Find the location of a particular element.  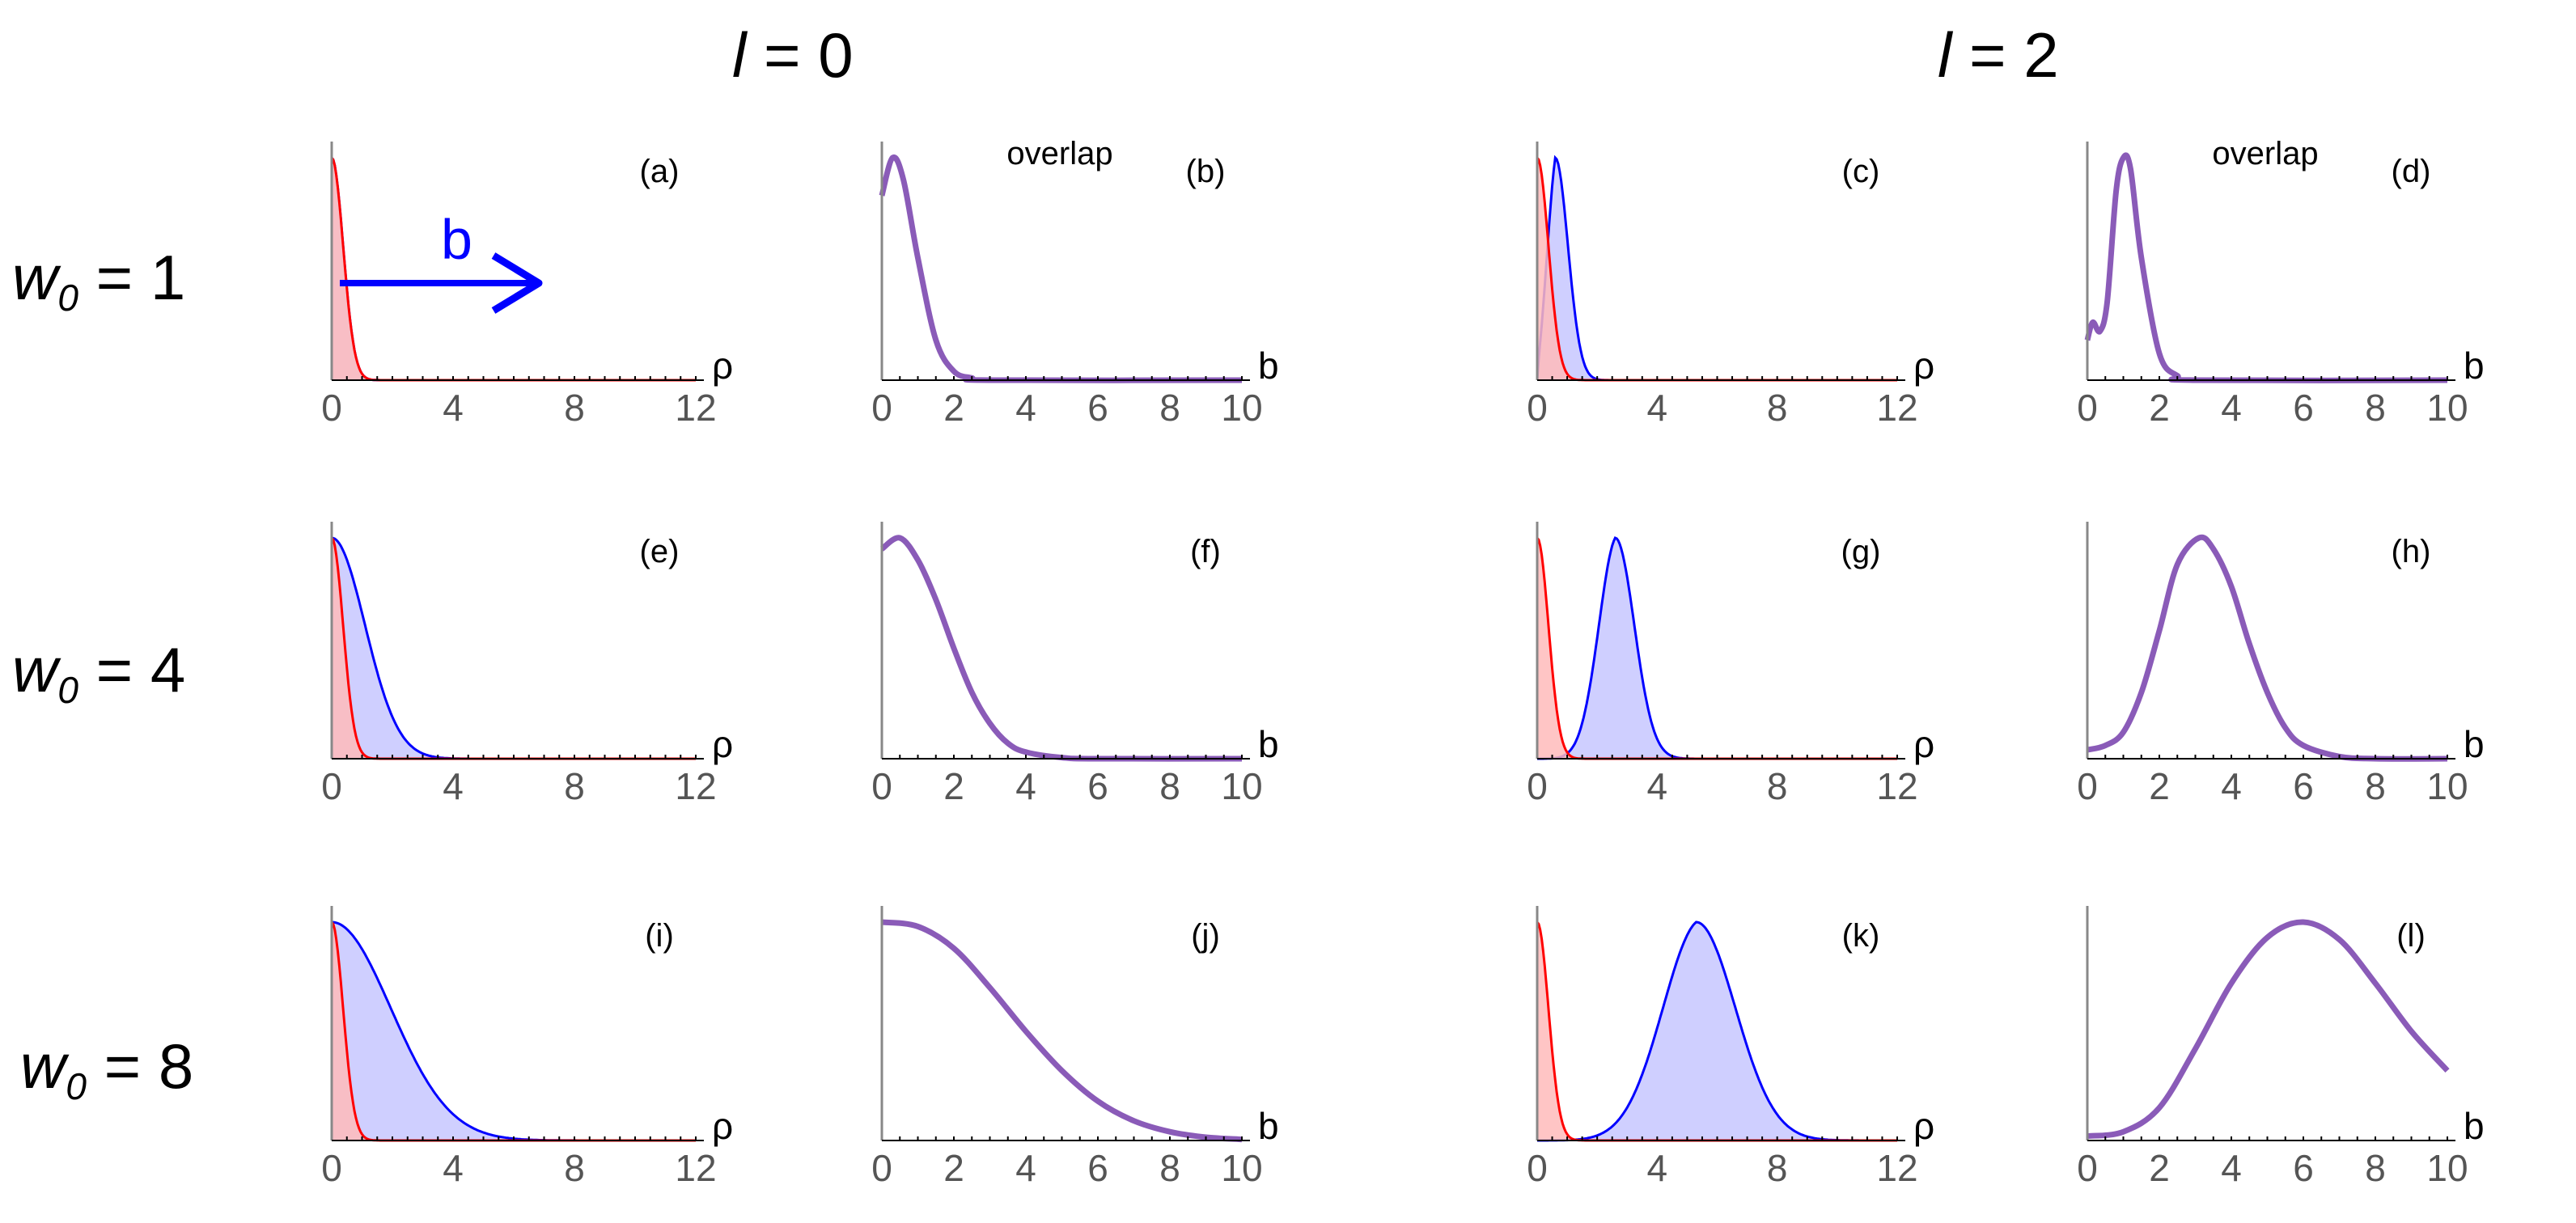

panel-label: (d) is located at coordinates (2411, 171).